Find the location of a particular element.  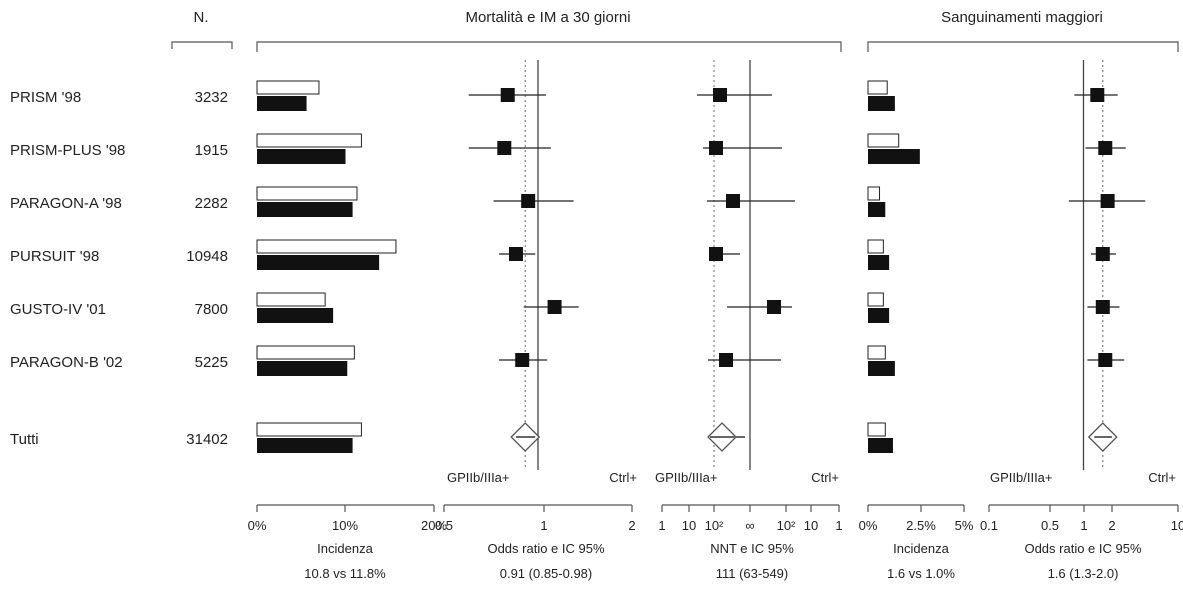

mortality-or-left-label: GPIIb/IIIa+ is located at coordinates (478, 477).